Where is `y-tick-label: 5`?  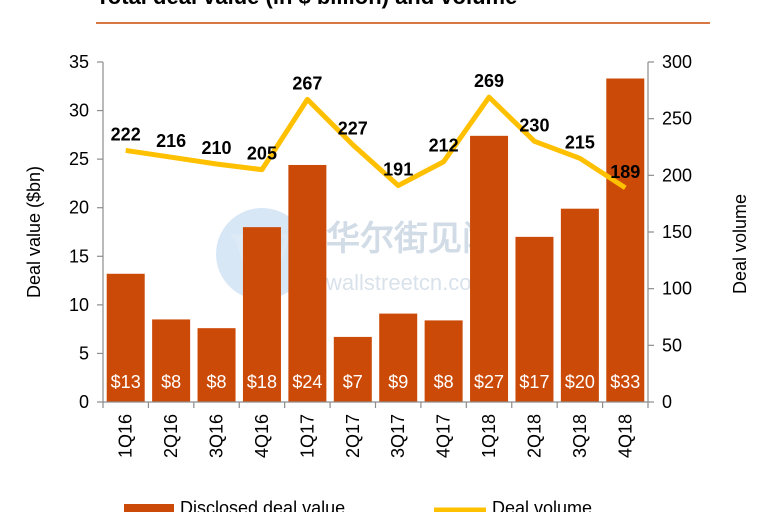 y-tick-label: 5 is located at coordinates (84, 353).